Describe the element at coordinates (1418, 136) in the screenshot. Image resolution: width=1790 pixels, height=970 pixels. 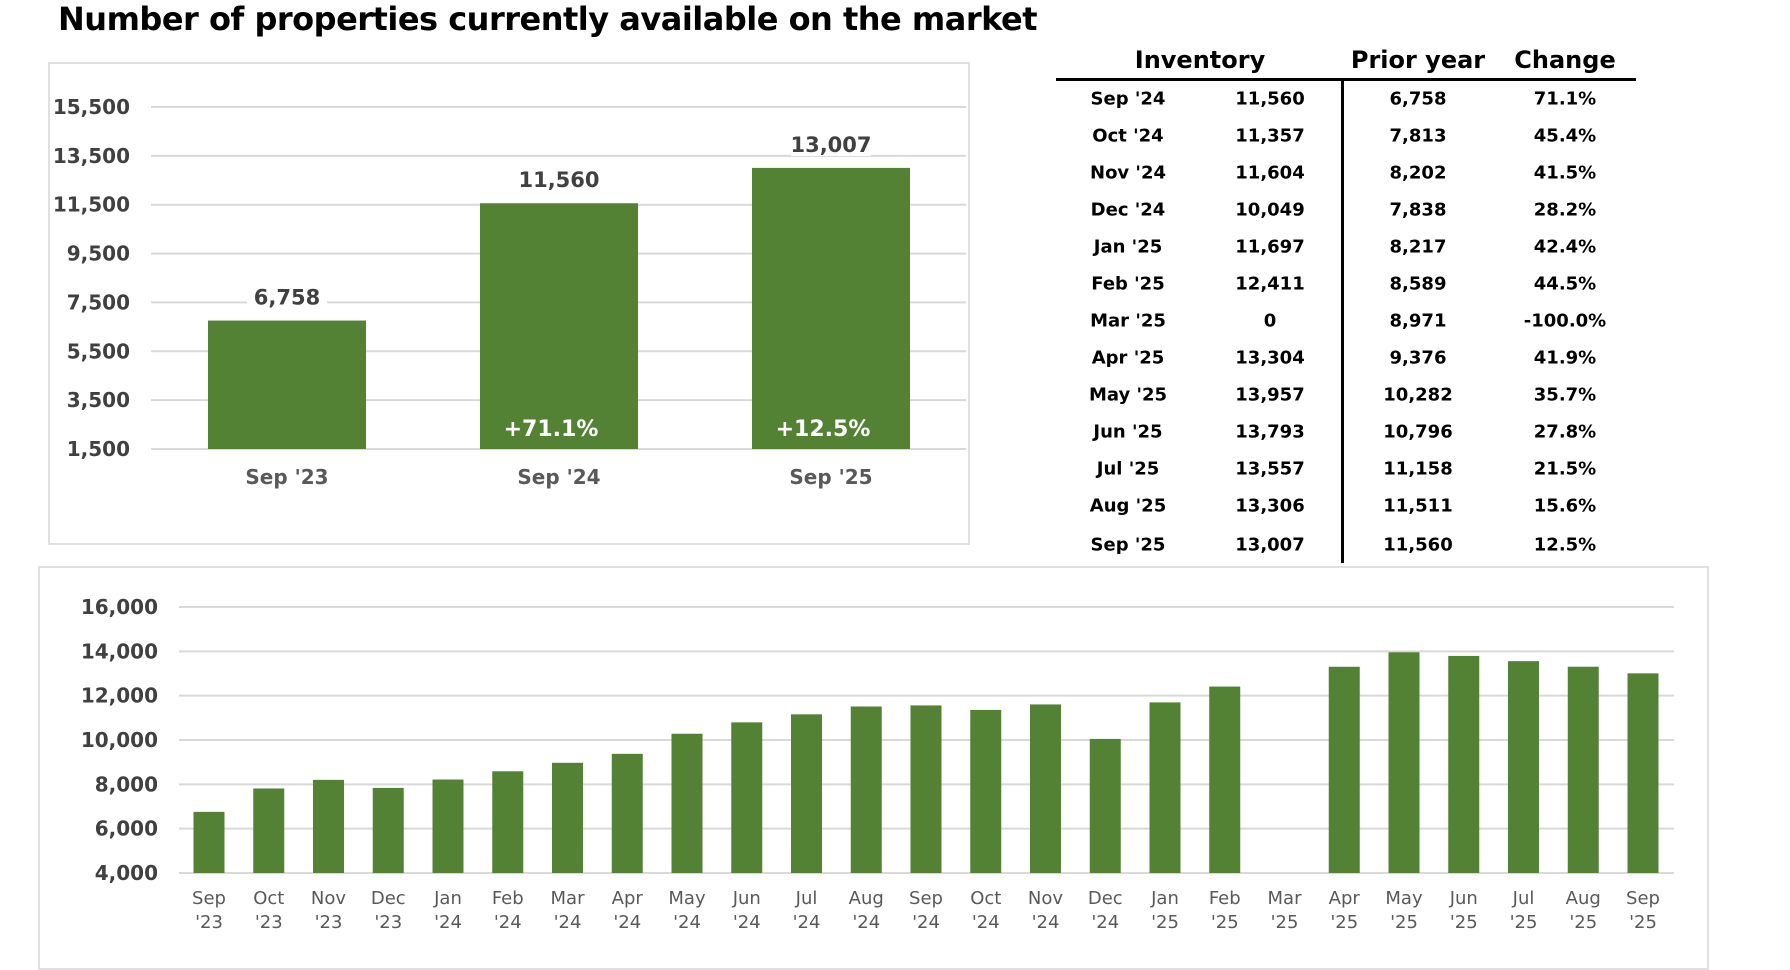
I see `prior-year-cell: 7,813` at that location.